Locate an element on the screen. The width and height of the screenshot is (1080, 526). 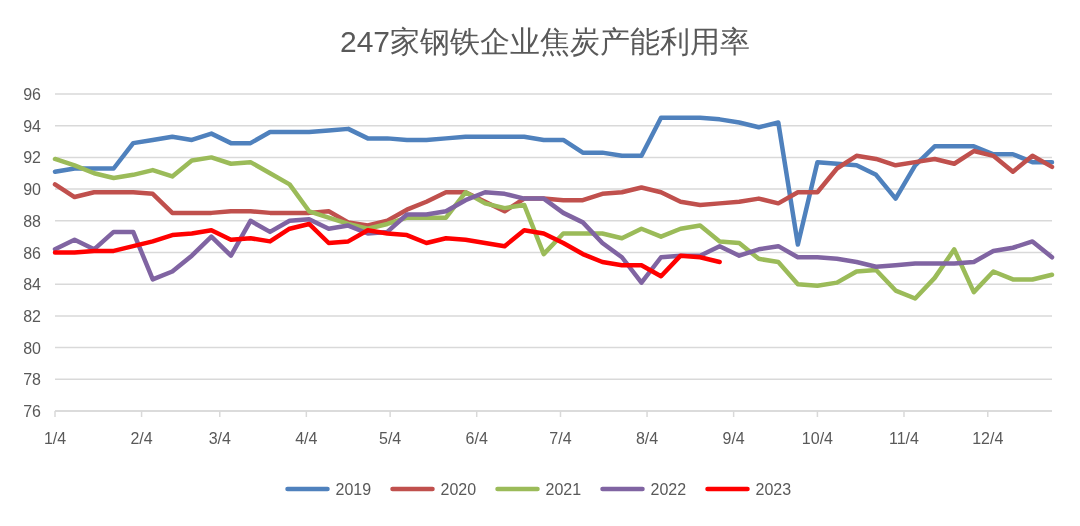
x-tick-label: 10/4 is located at coordinates (817, 438).